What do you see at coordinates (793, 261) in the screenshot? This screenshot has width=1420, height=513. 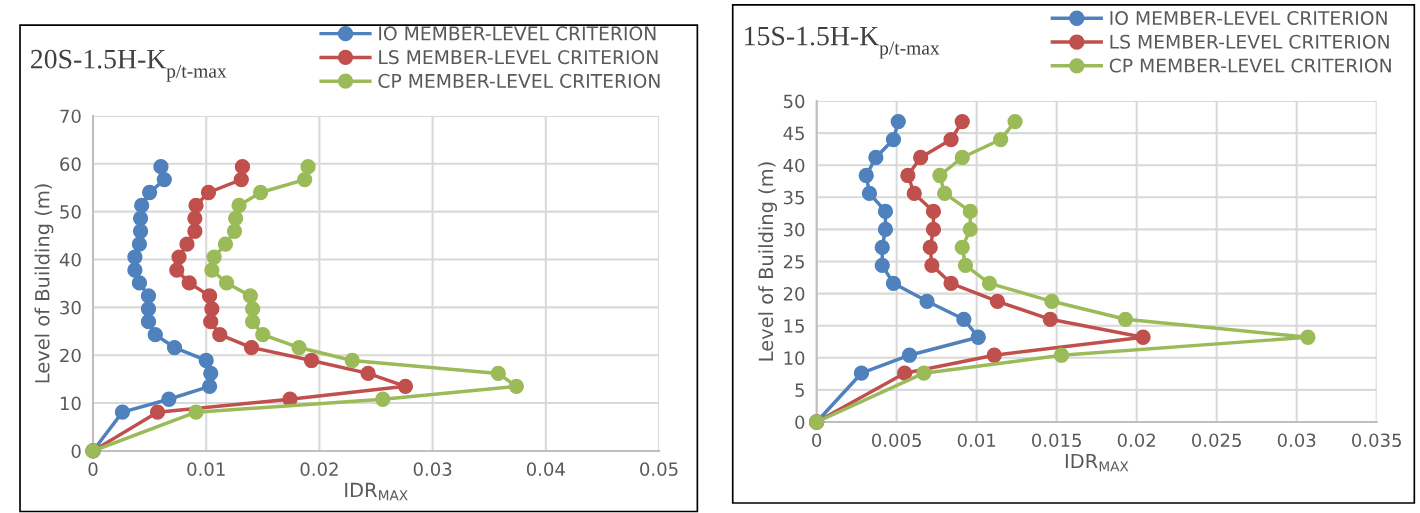 I see `y-tick-label: 25` at bounding box center [793, 261].